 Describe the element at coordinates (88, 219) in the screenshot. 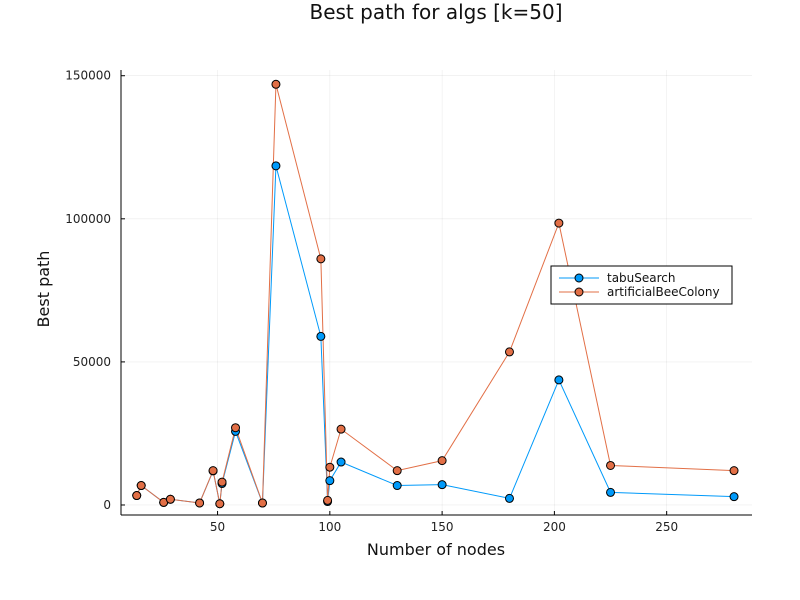

I see `y-tick-label: 100000` at that location.